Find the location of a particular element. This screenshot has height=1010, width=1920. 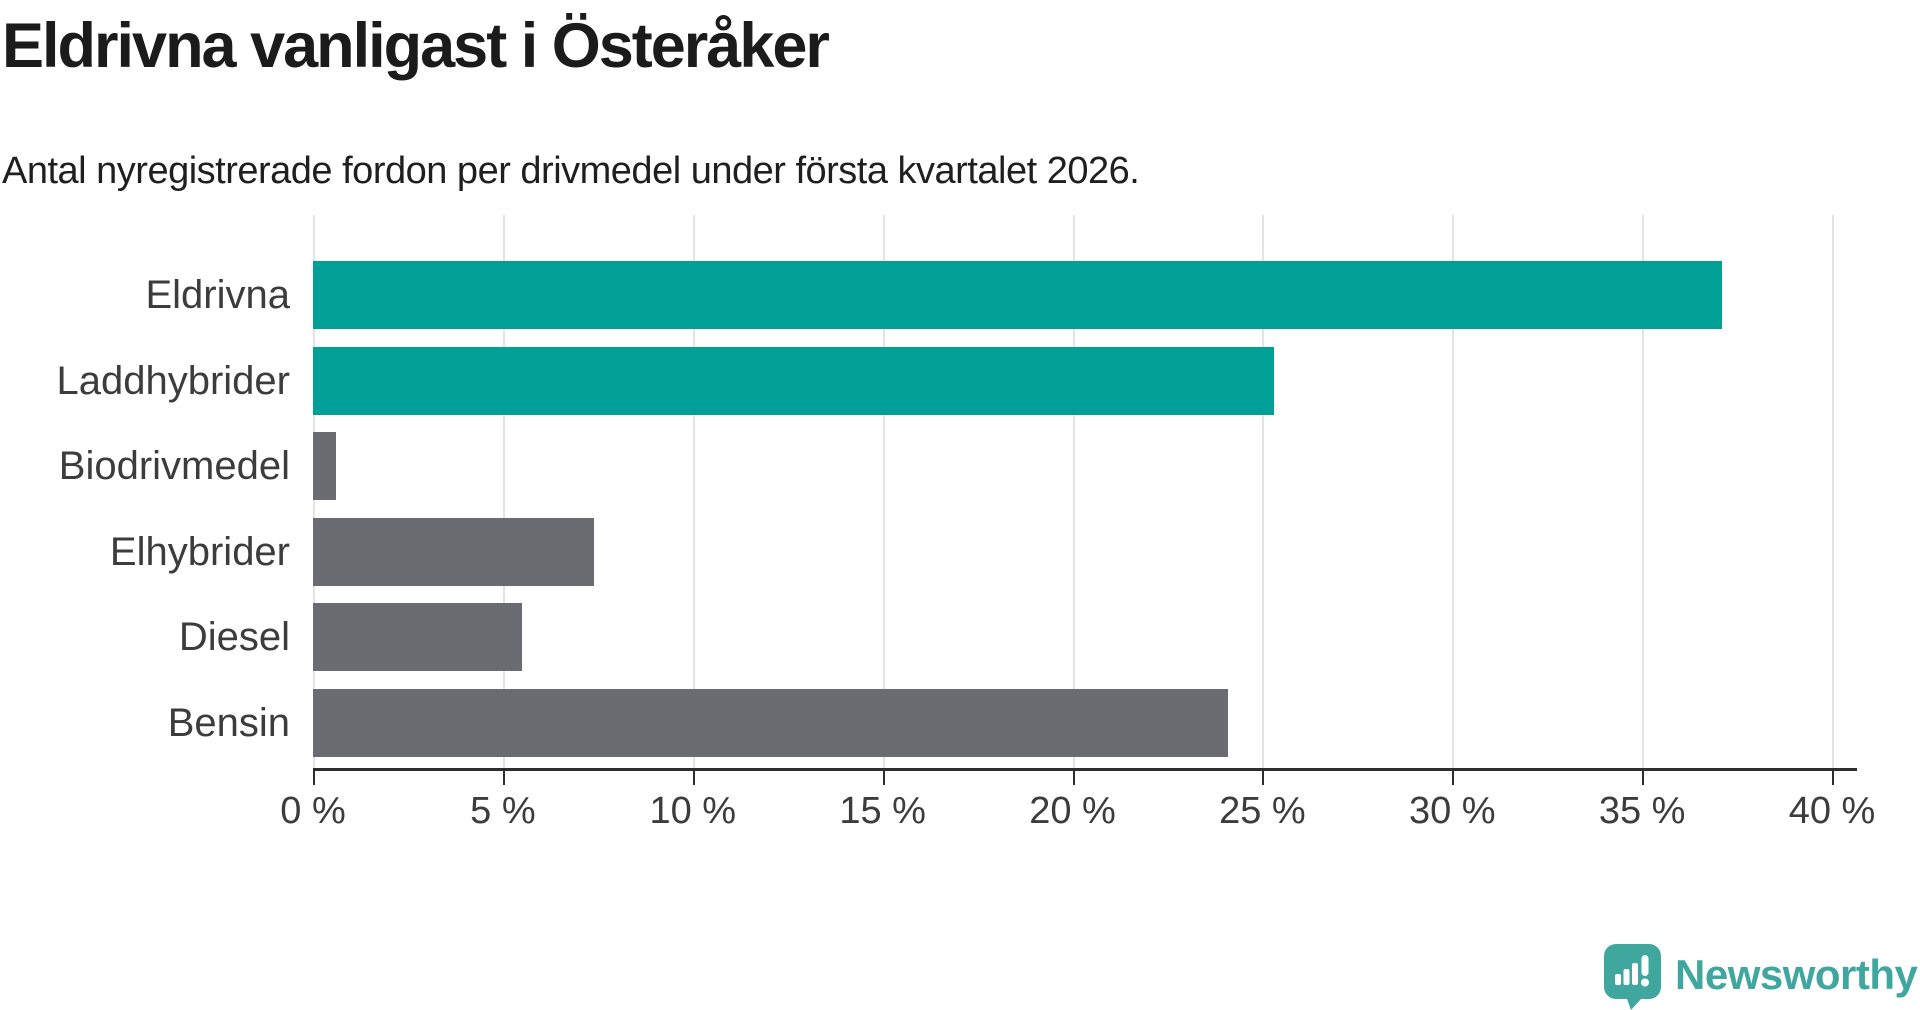

bar-biodrivmedel is located at coordinates (324, 466).